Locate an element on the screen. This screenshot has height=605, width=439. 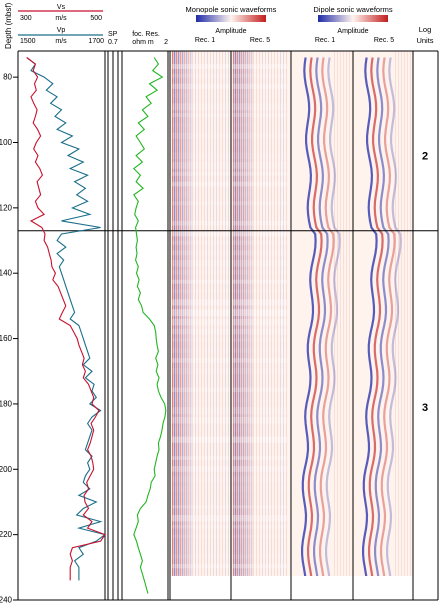
depth-tick-label-100: 100 is located at coordinates (6, 142).